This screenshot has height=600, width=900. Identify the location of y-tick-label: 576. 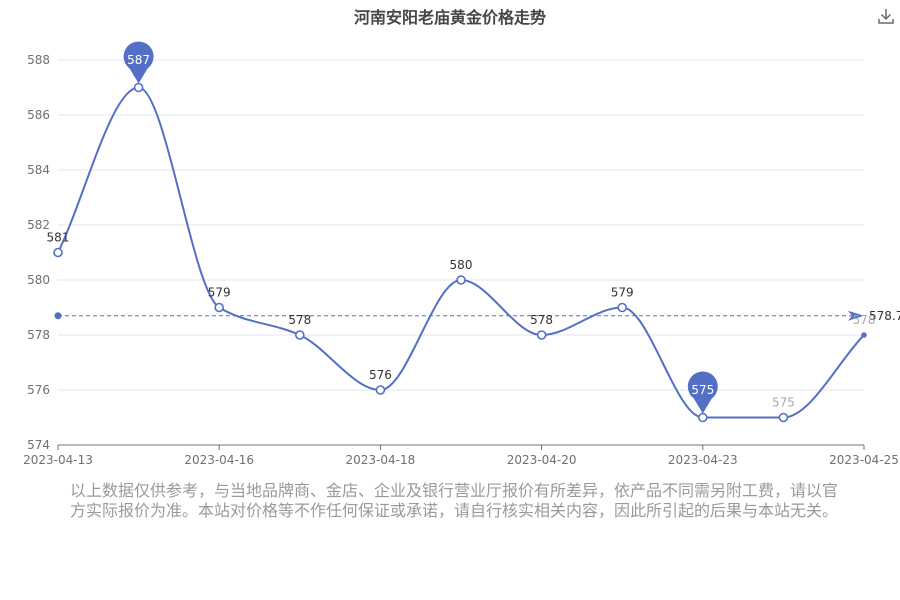
(38, 390).